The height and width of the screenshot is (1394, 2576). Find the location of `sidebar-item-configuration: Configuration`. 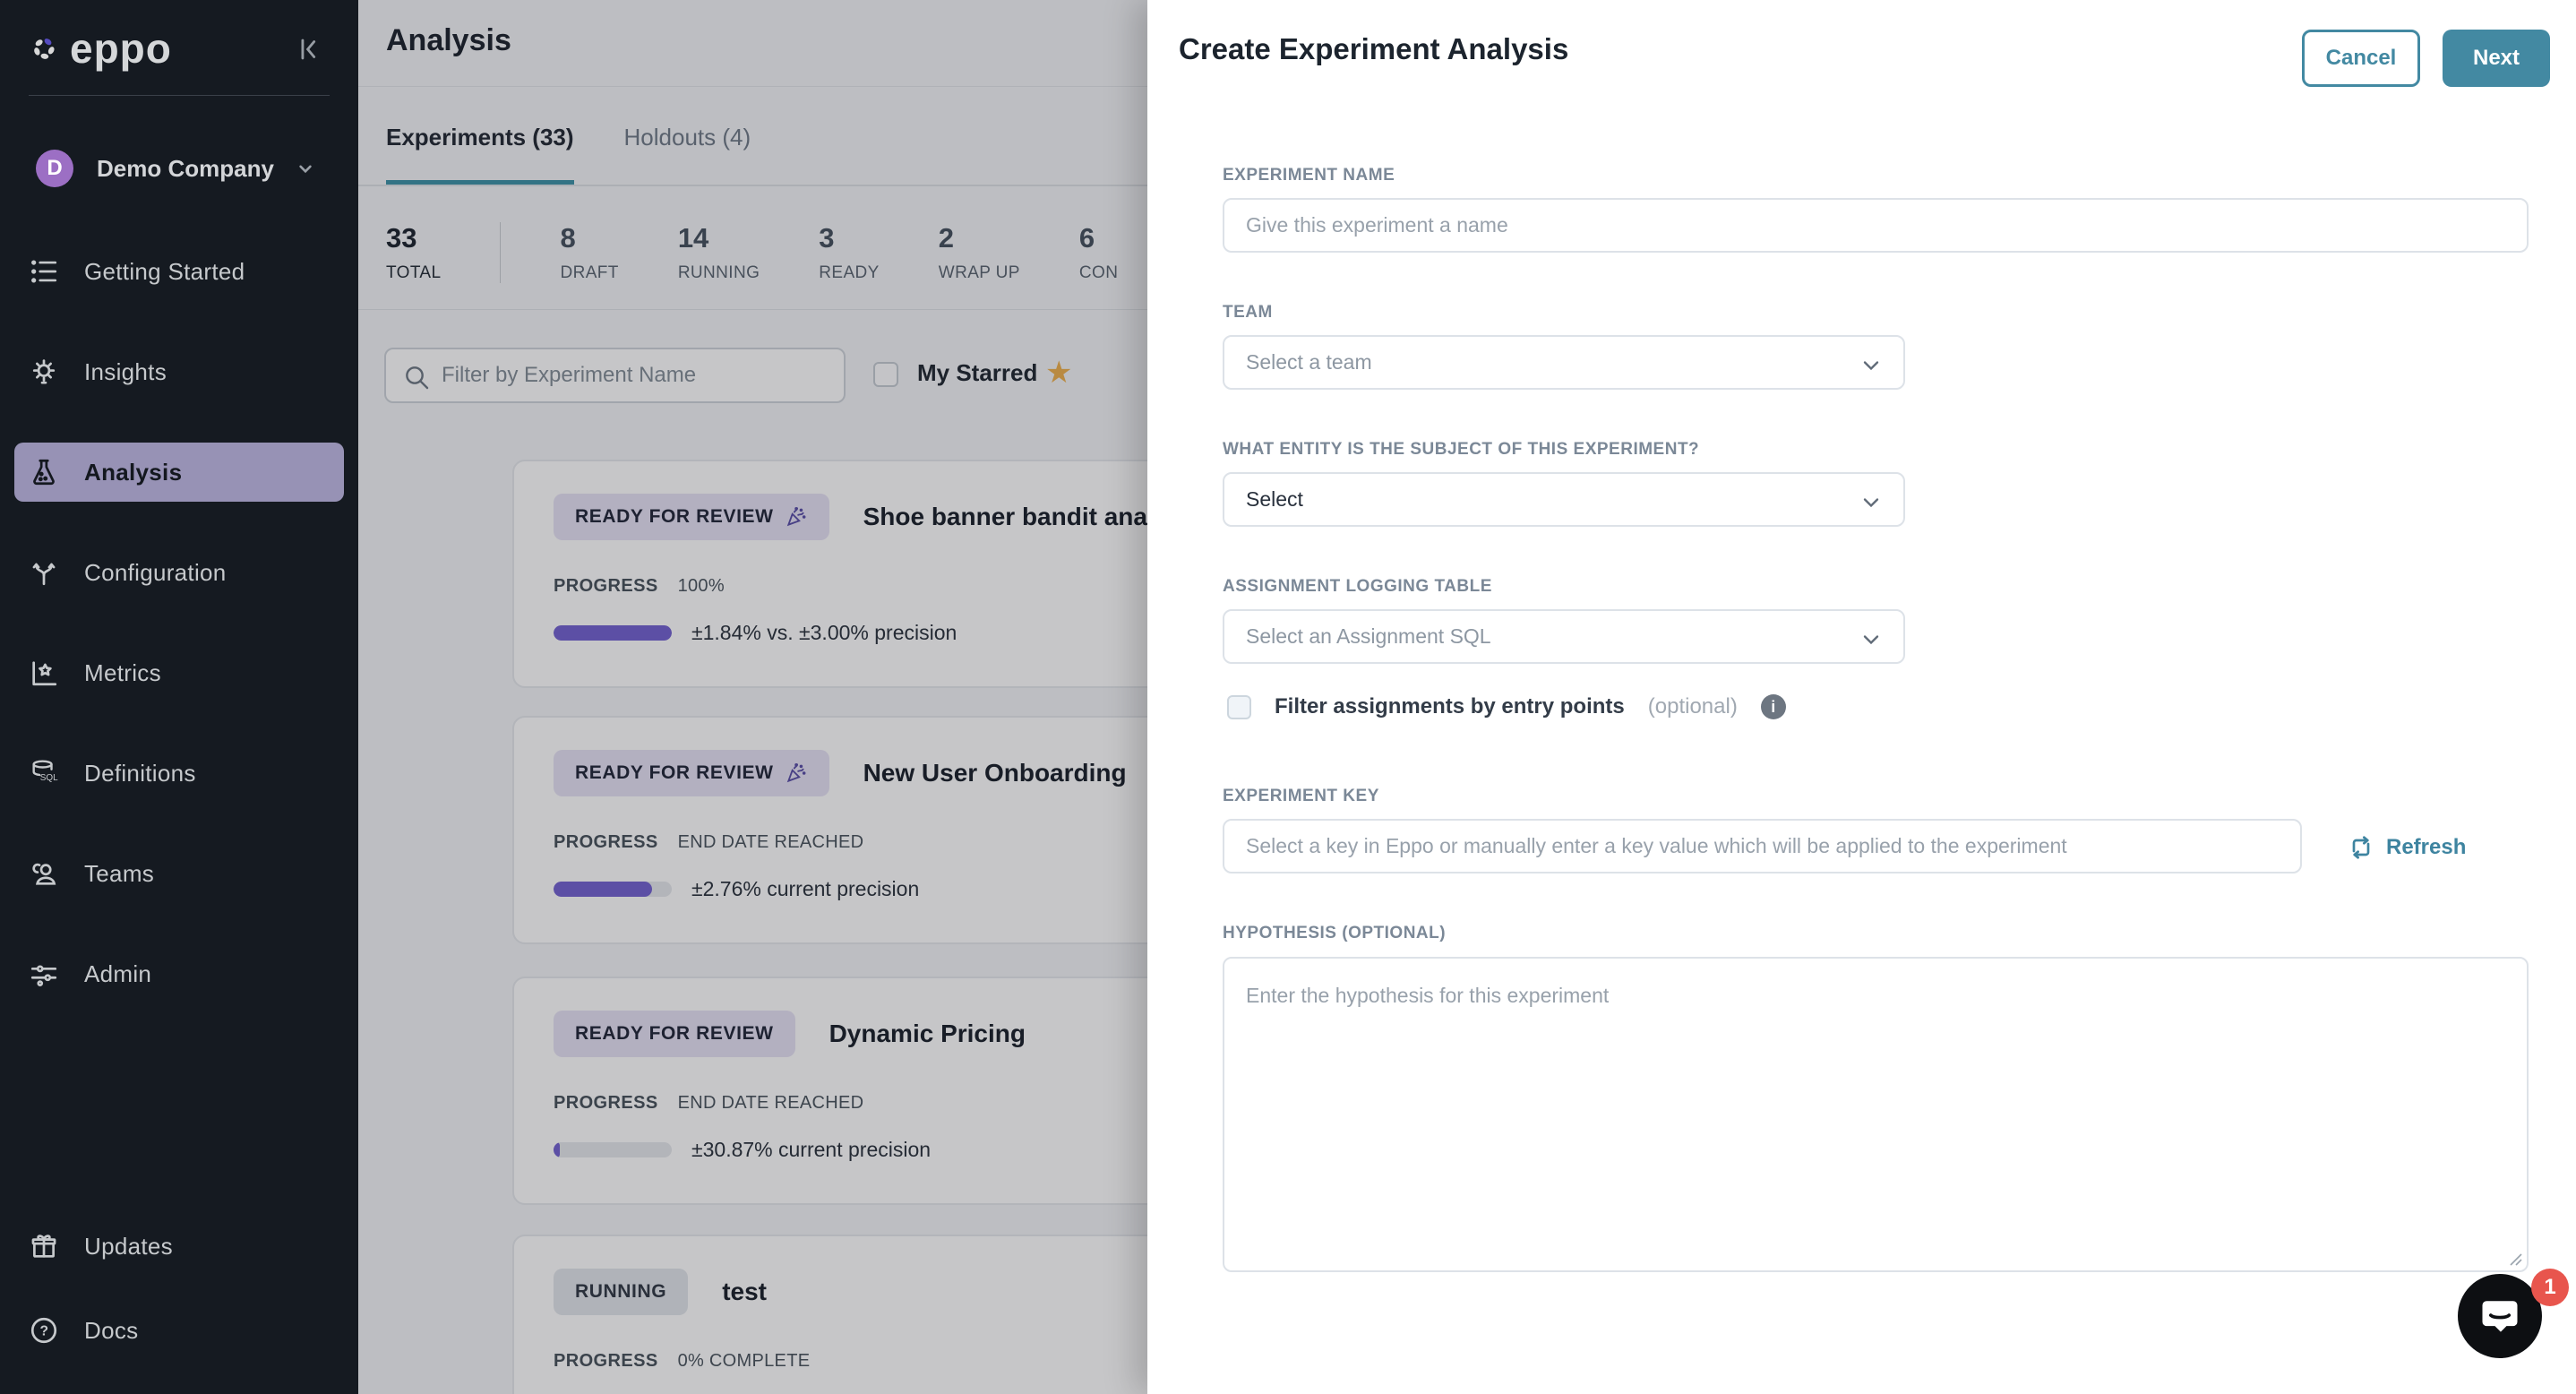

sidebar-item-configuration: Configuration is located at coordinates (179, 572).